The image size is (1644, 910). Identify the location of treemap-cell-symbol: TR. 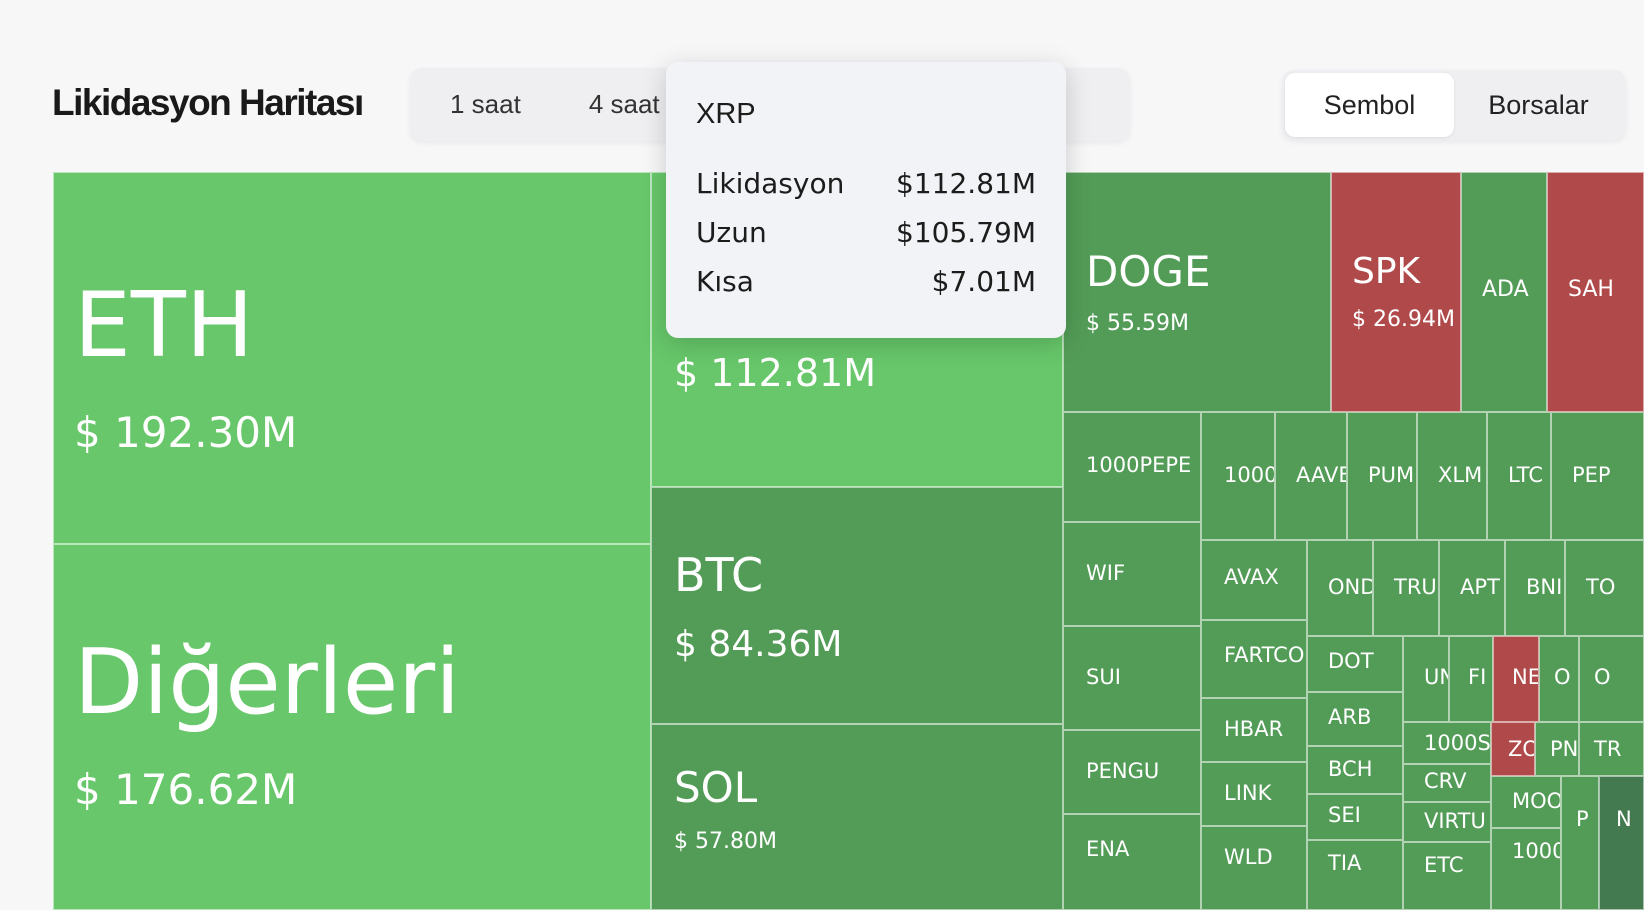
(1608, 749).